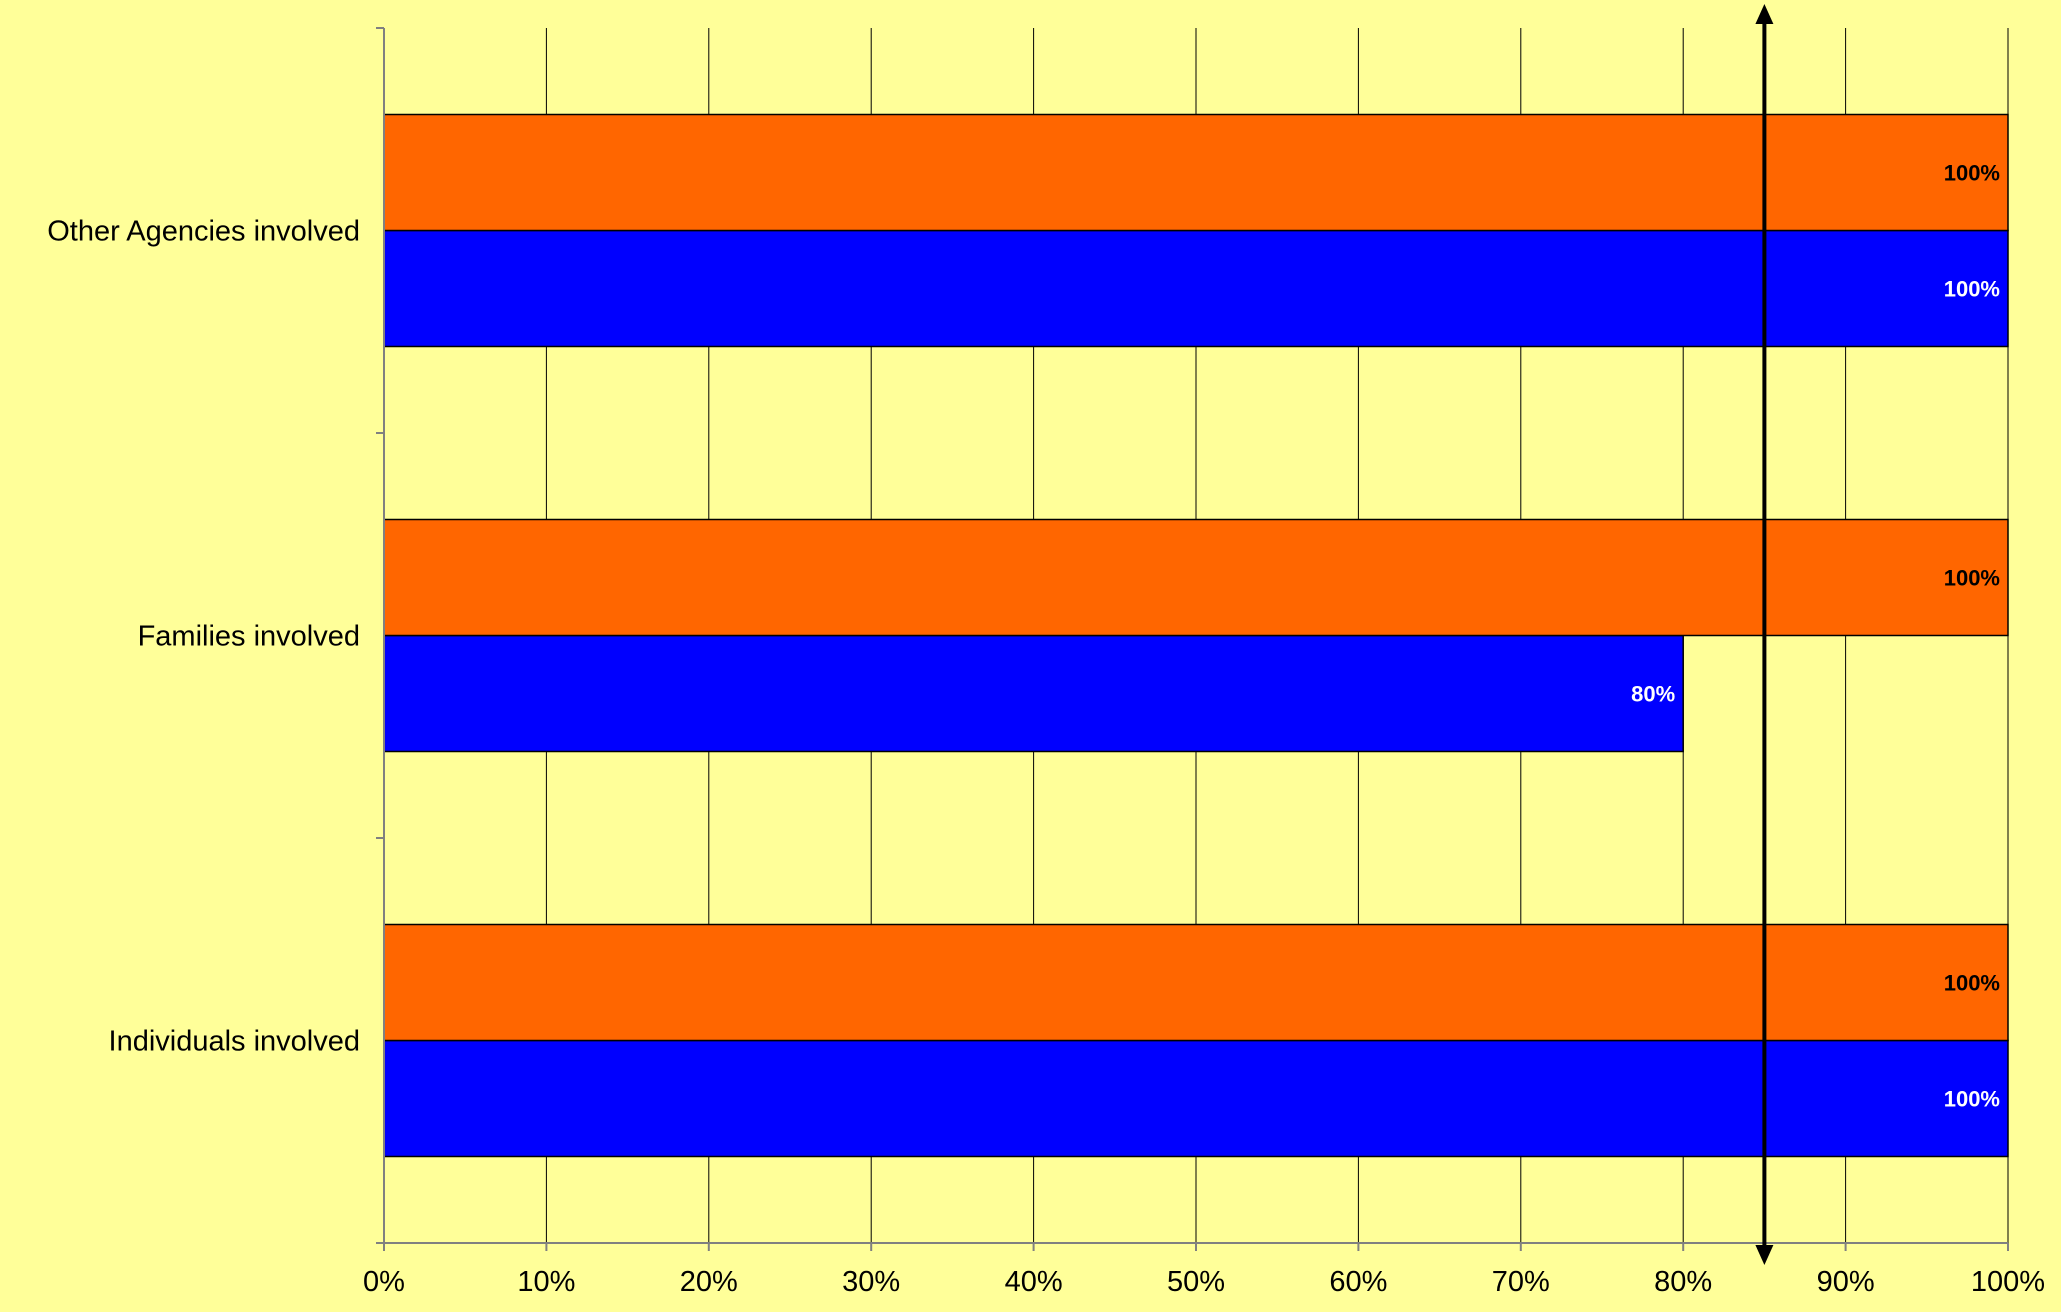 This screenshot has width=2061, height=1312. I want to click on x-tick-label: 60%, so click(1358, 1282).